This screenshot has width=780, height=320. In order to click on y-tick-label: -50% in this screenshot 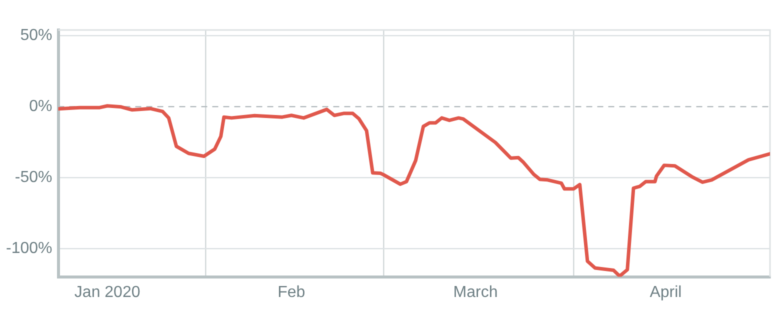, I will do `click(33, 177)`.